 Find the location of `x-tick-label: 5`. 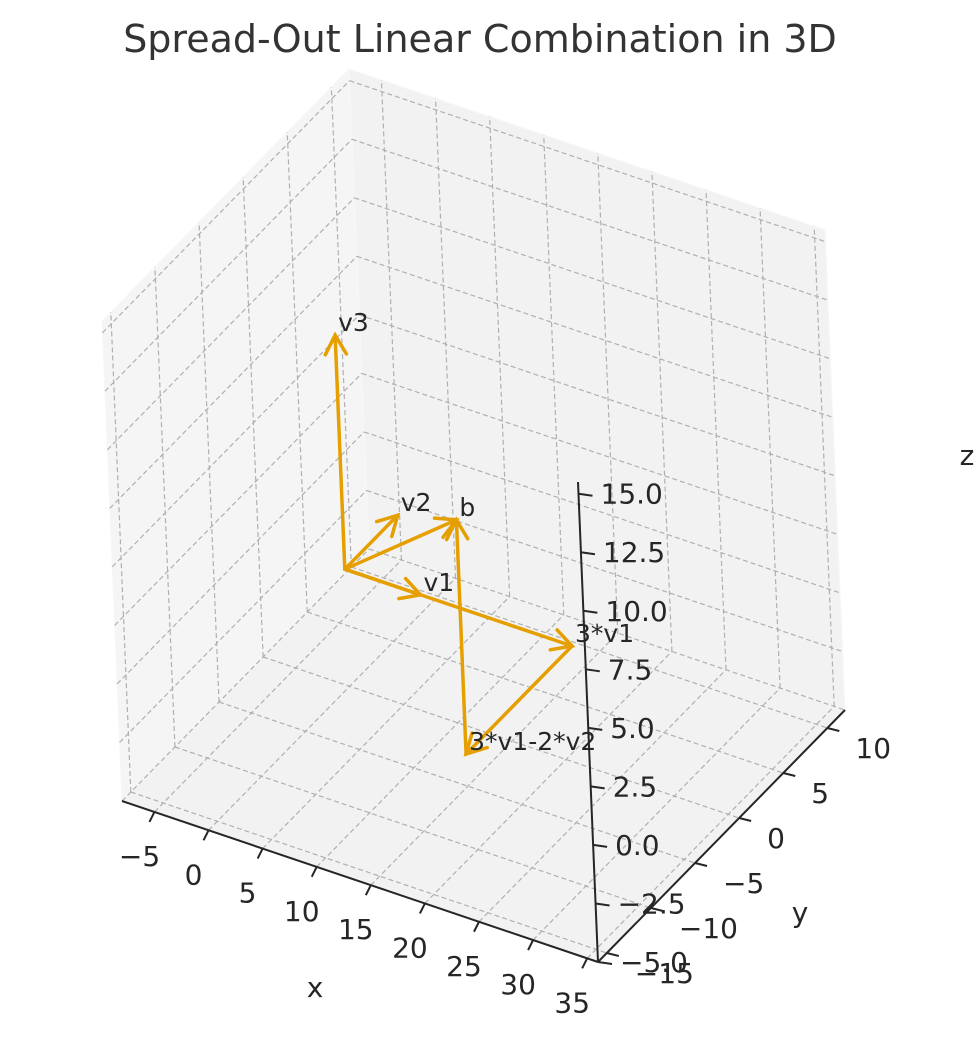

x-tick-label: 5 is located at coordinates (248, 893).